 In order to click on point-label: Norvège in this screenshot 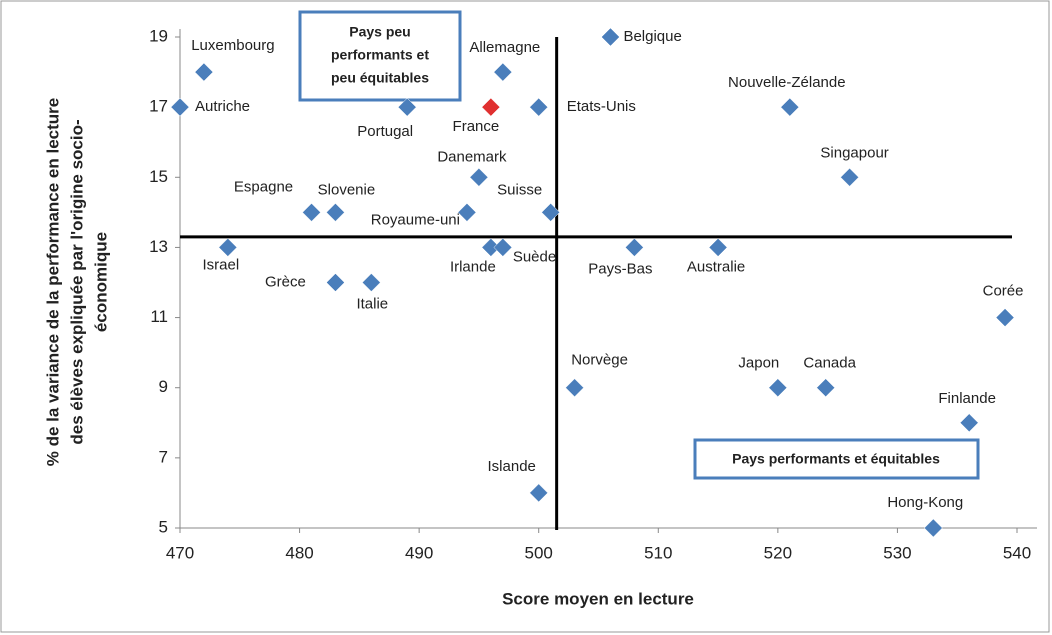, I will do `click(599, 360)`.